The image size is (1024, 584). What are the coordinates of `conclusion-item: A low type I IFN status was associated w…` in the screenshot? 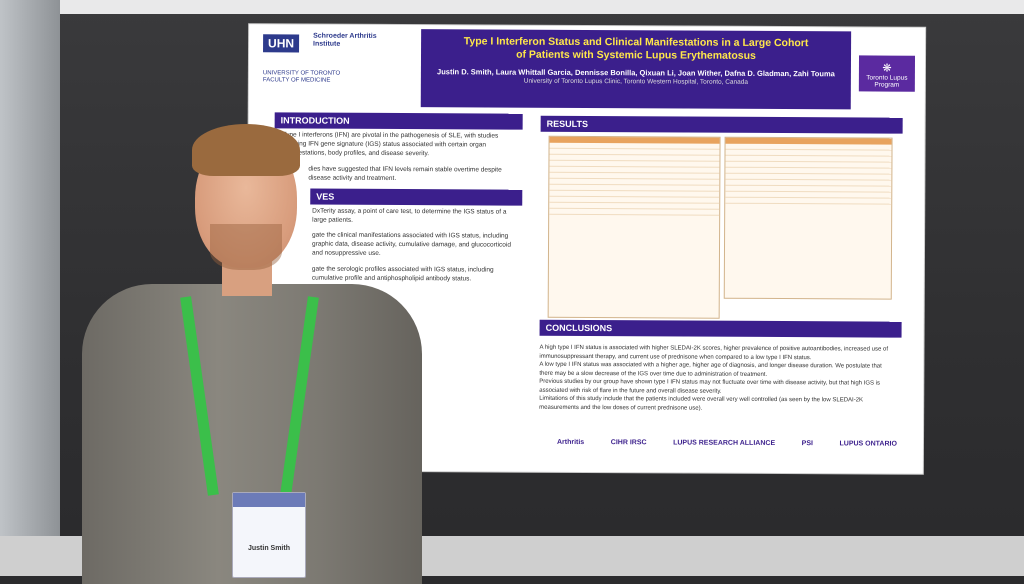 It's located at (710, 369).